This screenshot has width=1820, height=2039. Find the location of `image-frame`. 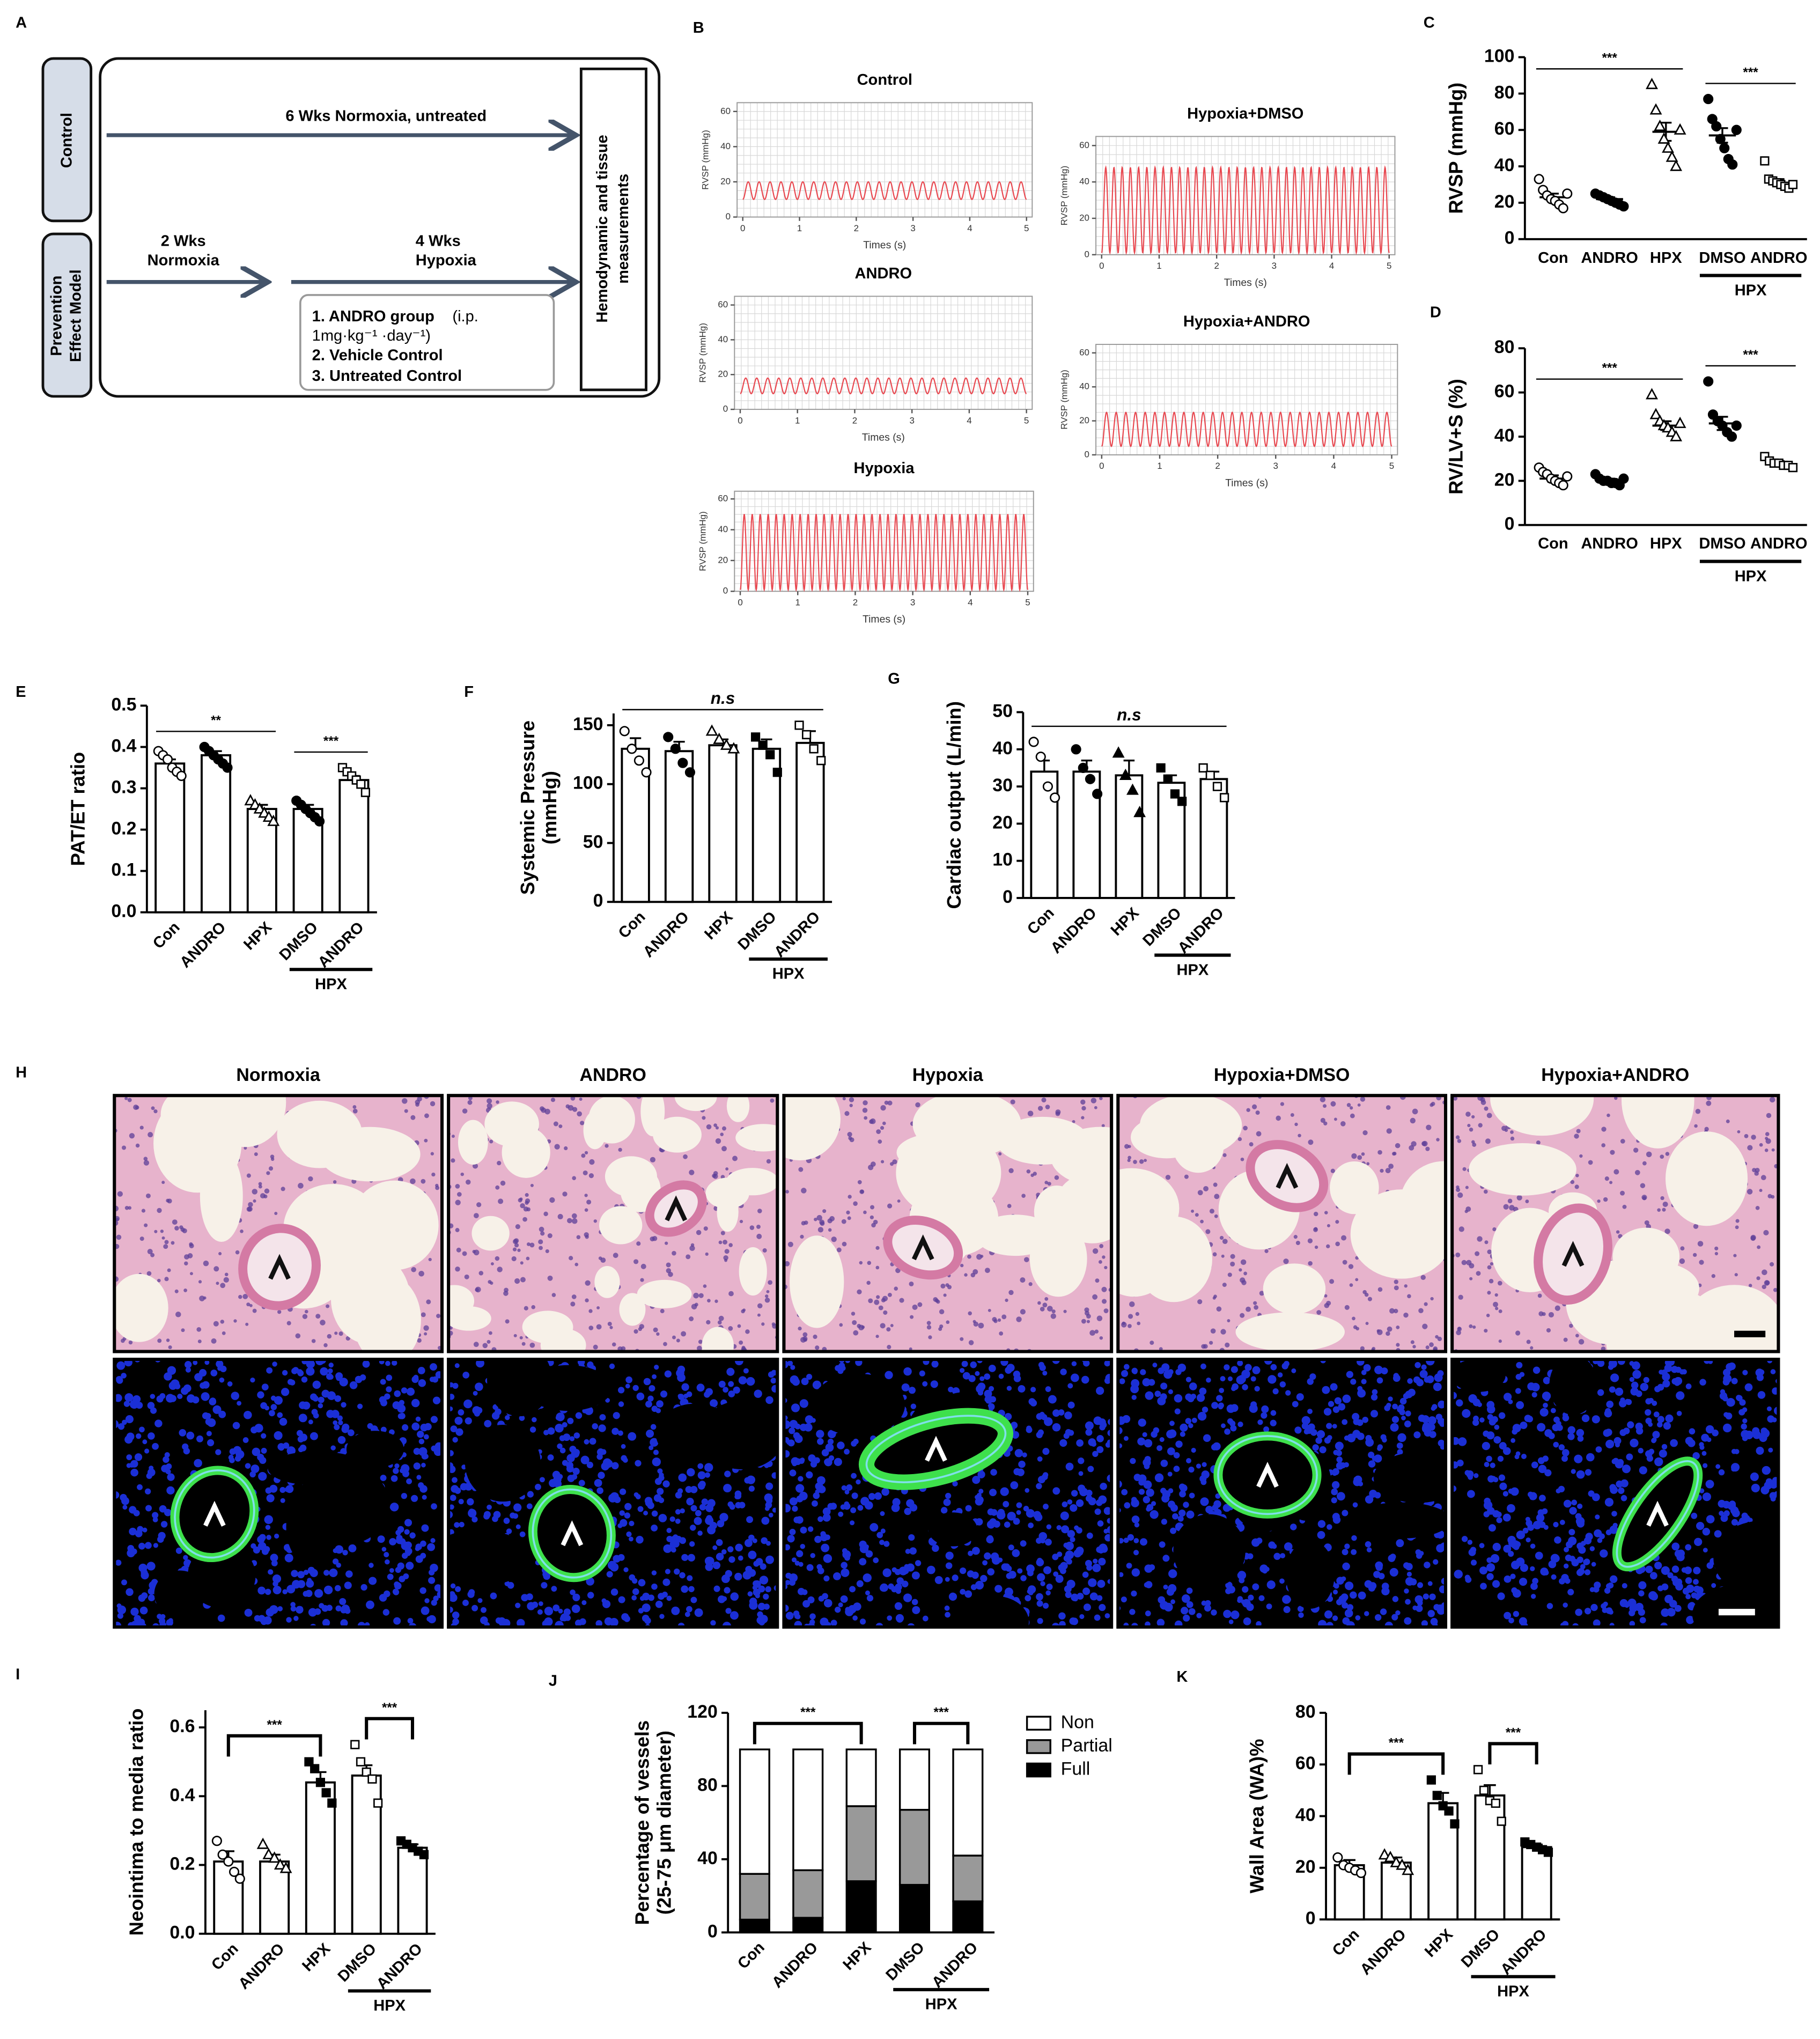

image-frame is located at coordinates (948, 1493).